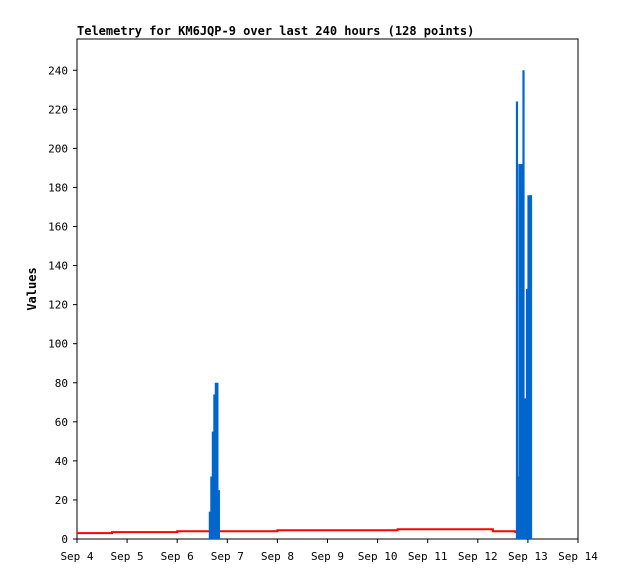 Image resolution: width=618 pixels, height=579 pixels. I want to click on x-tick-label: Sep 13, so click(528, 556).